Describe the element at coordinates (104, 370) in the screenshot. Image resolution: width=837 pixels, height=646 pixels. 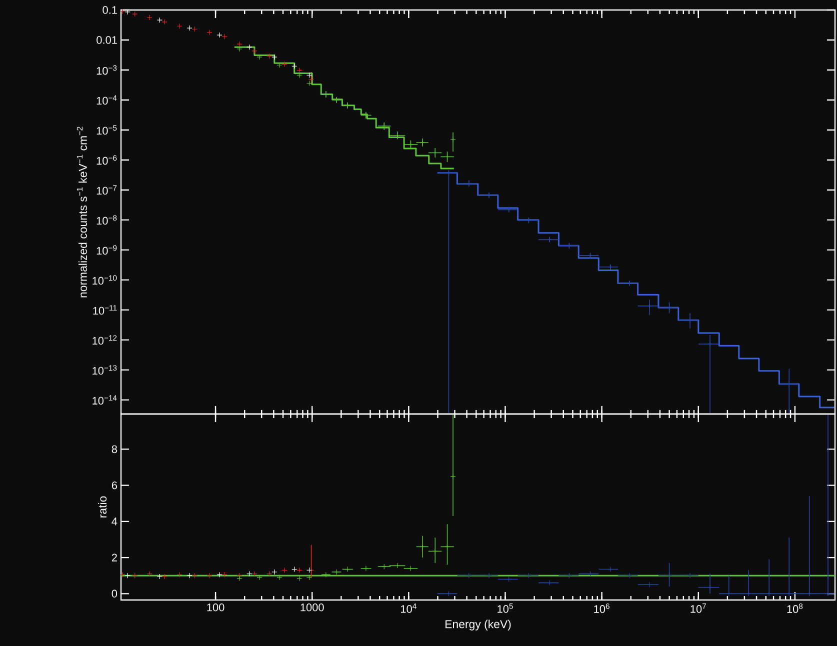
I see `y-tick-label: 10$^{−13}$` at that location.